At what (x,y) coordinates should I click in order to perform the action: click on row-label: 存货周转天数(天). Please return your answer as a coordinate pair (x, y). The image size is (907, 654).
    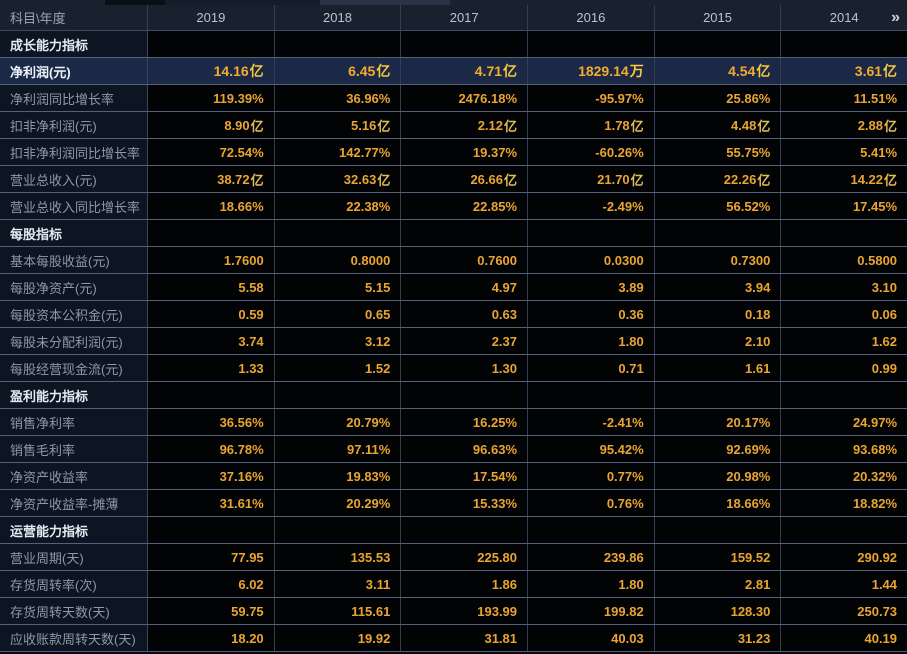
    Looking at the image, I should click on (74, 611).